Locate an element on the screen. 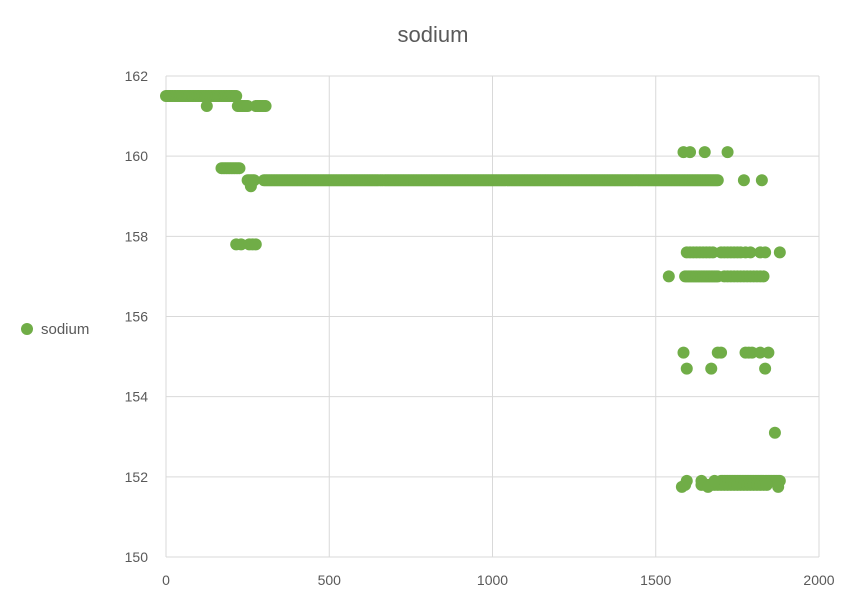 Image resolution: width=860 pixels, height=606 pixels. x-tick-label: 500 is located at coordinates (330, 580).